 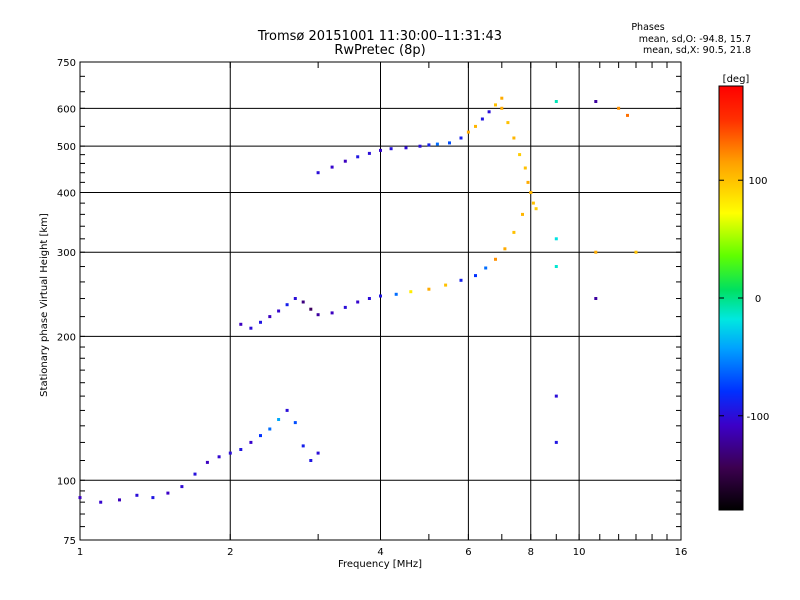 What do you see at coordinates (579, 552) in the screenshot?
I see `x-tick-label: 10` at bounding box center [579, 552].